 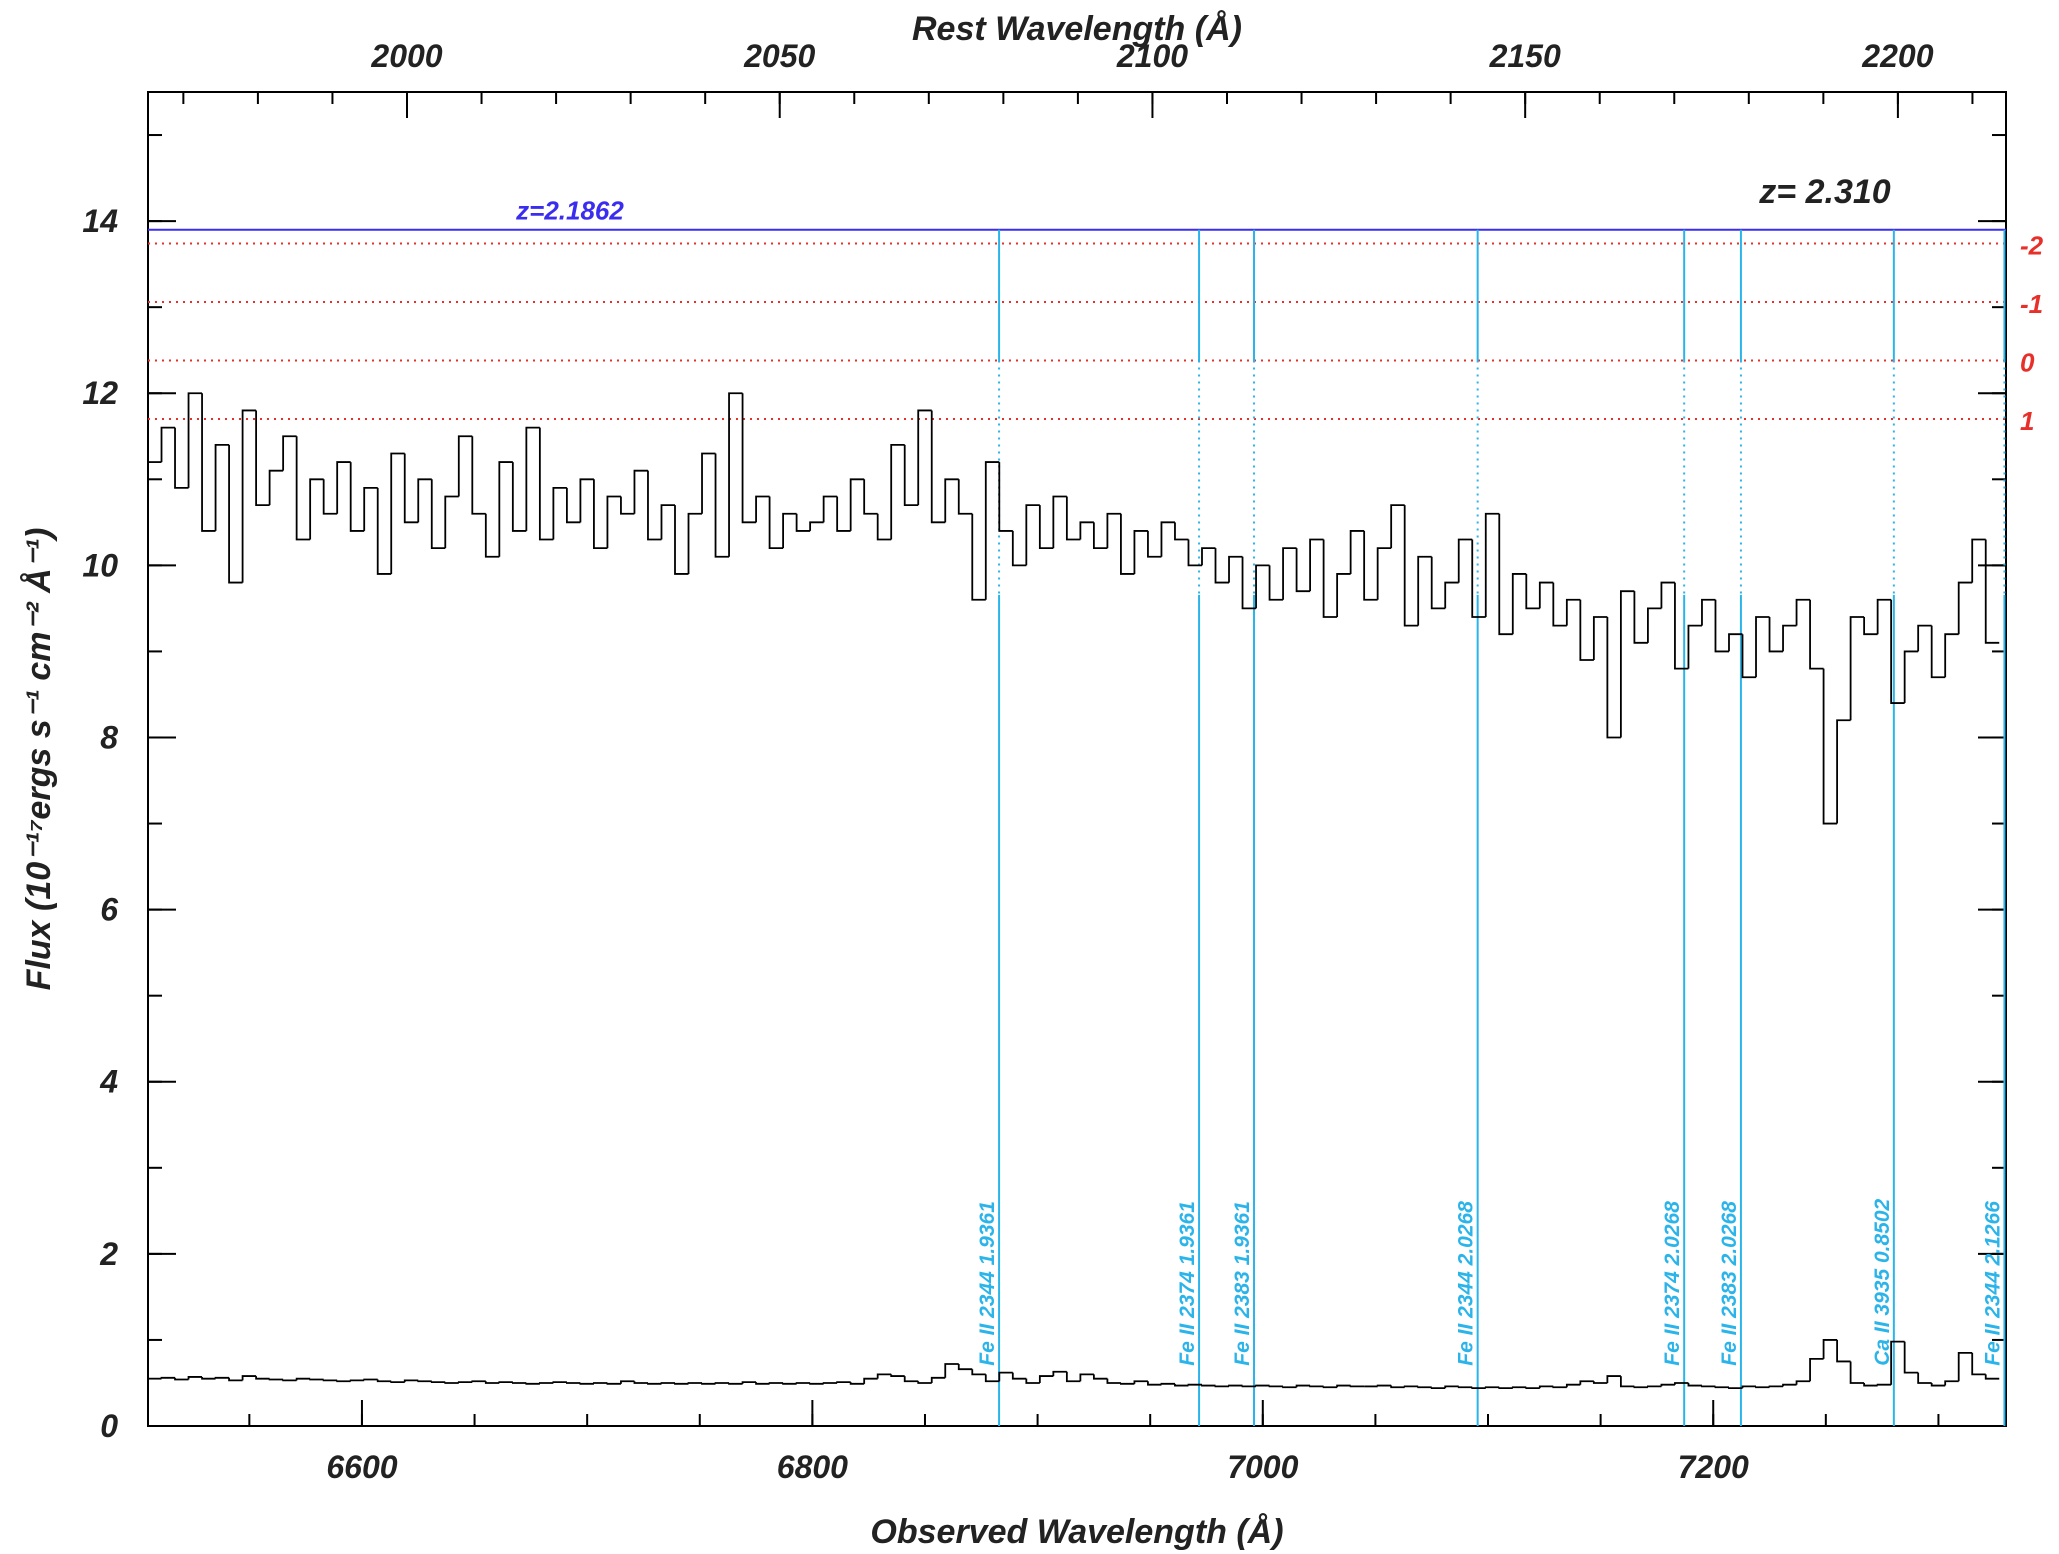 I want to click on x-tick-label: 7000, so click(x=1262, y=1467).